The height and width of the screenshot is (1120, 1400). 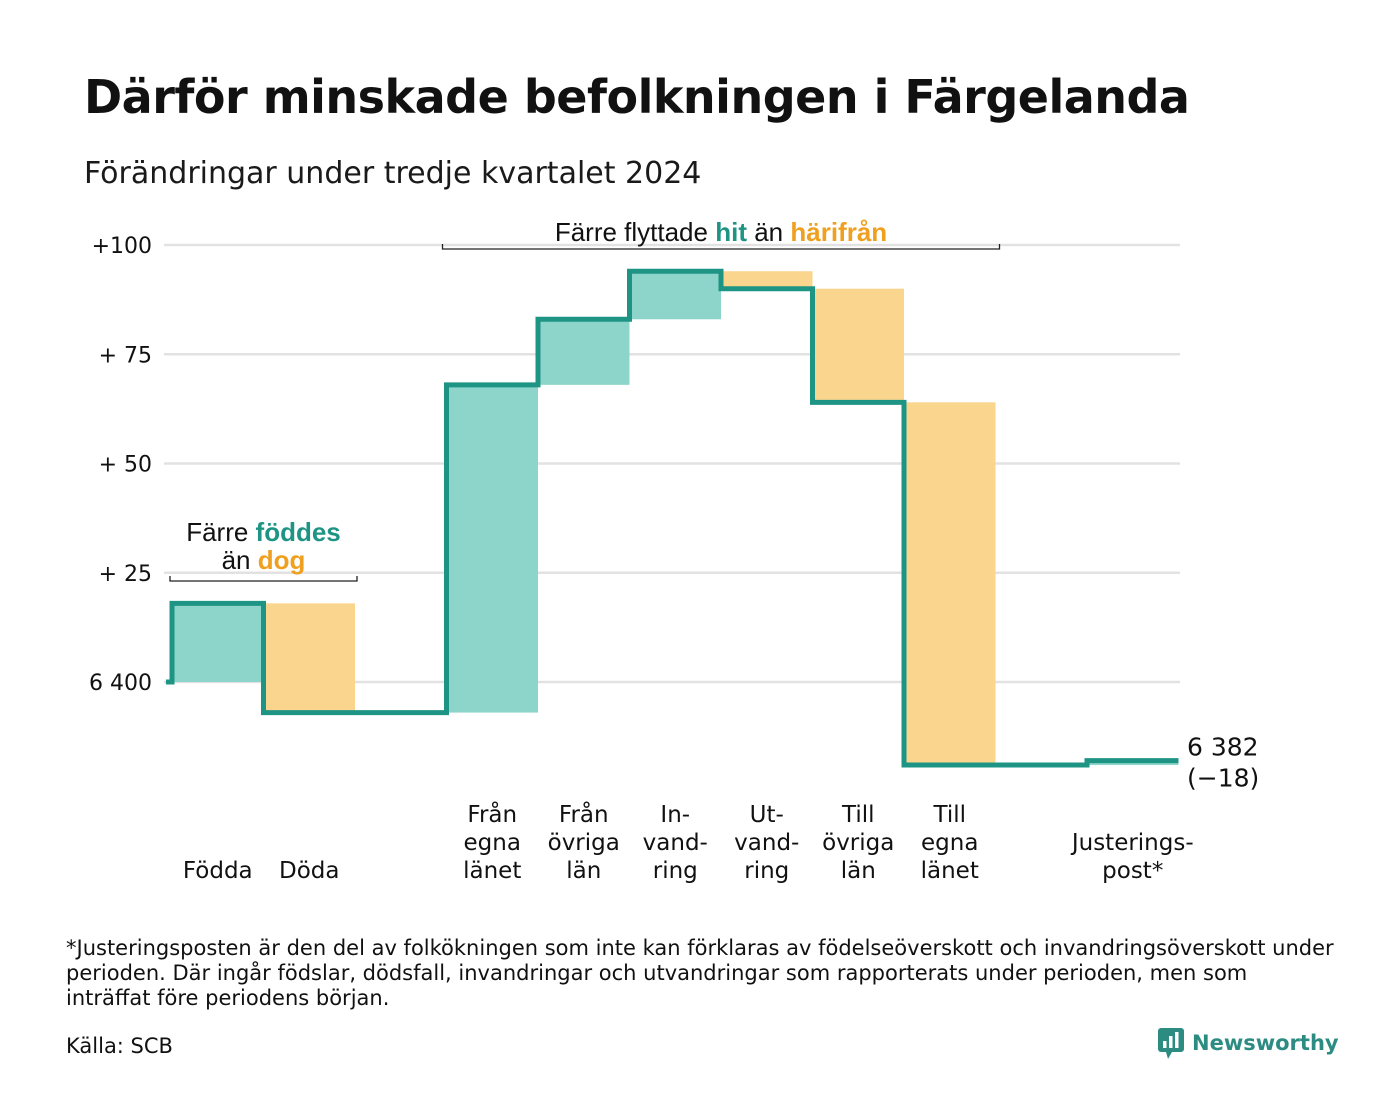 I want to click on chart-subtitle: Förändringar under tredje kvartalet 2024, so click(x=393, y=173).